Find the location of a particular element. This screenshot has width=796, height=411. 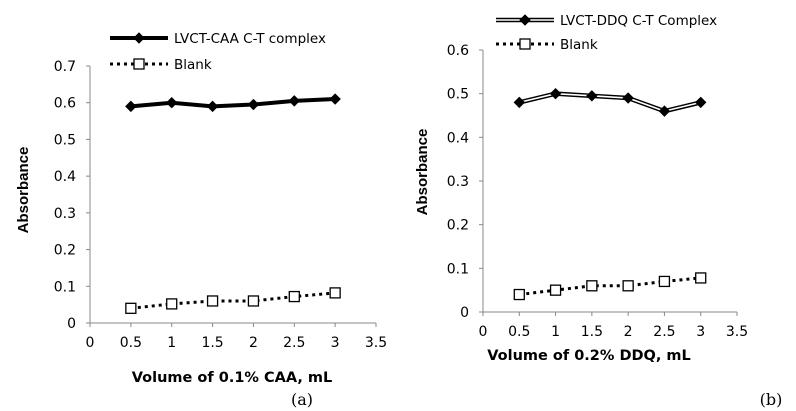

panel-caption: (a) is located at coordinates (302, 399).